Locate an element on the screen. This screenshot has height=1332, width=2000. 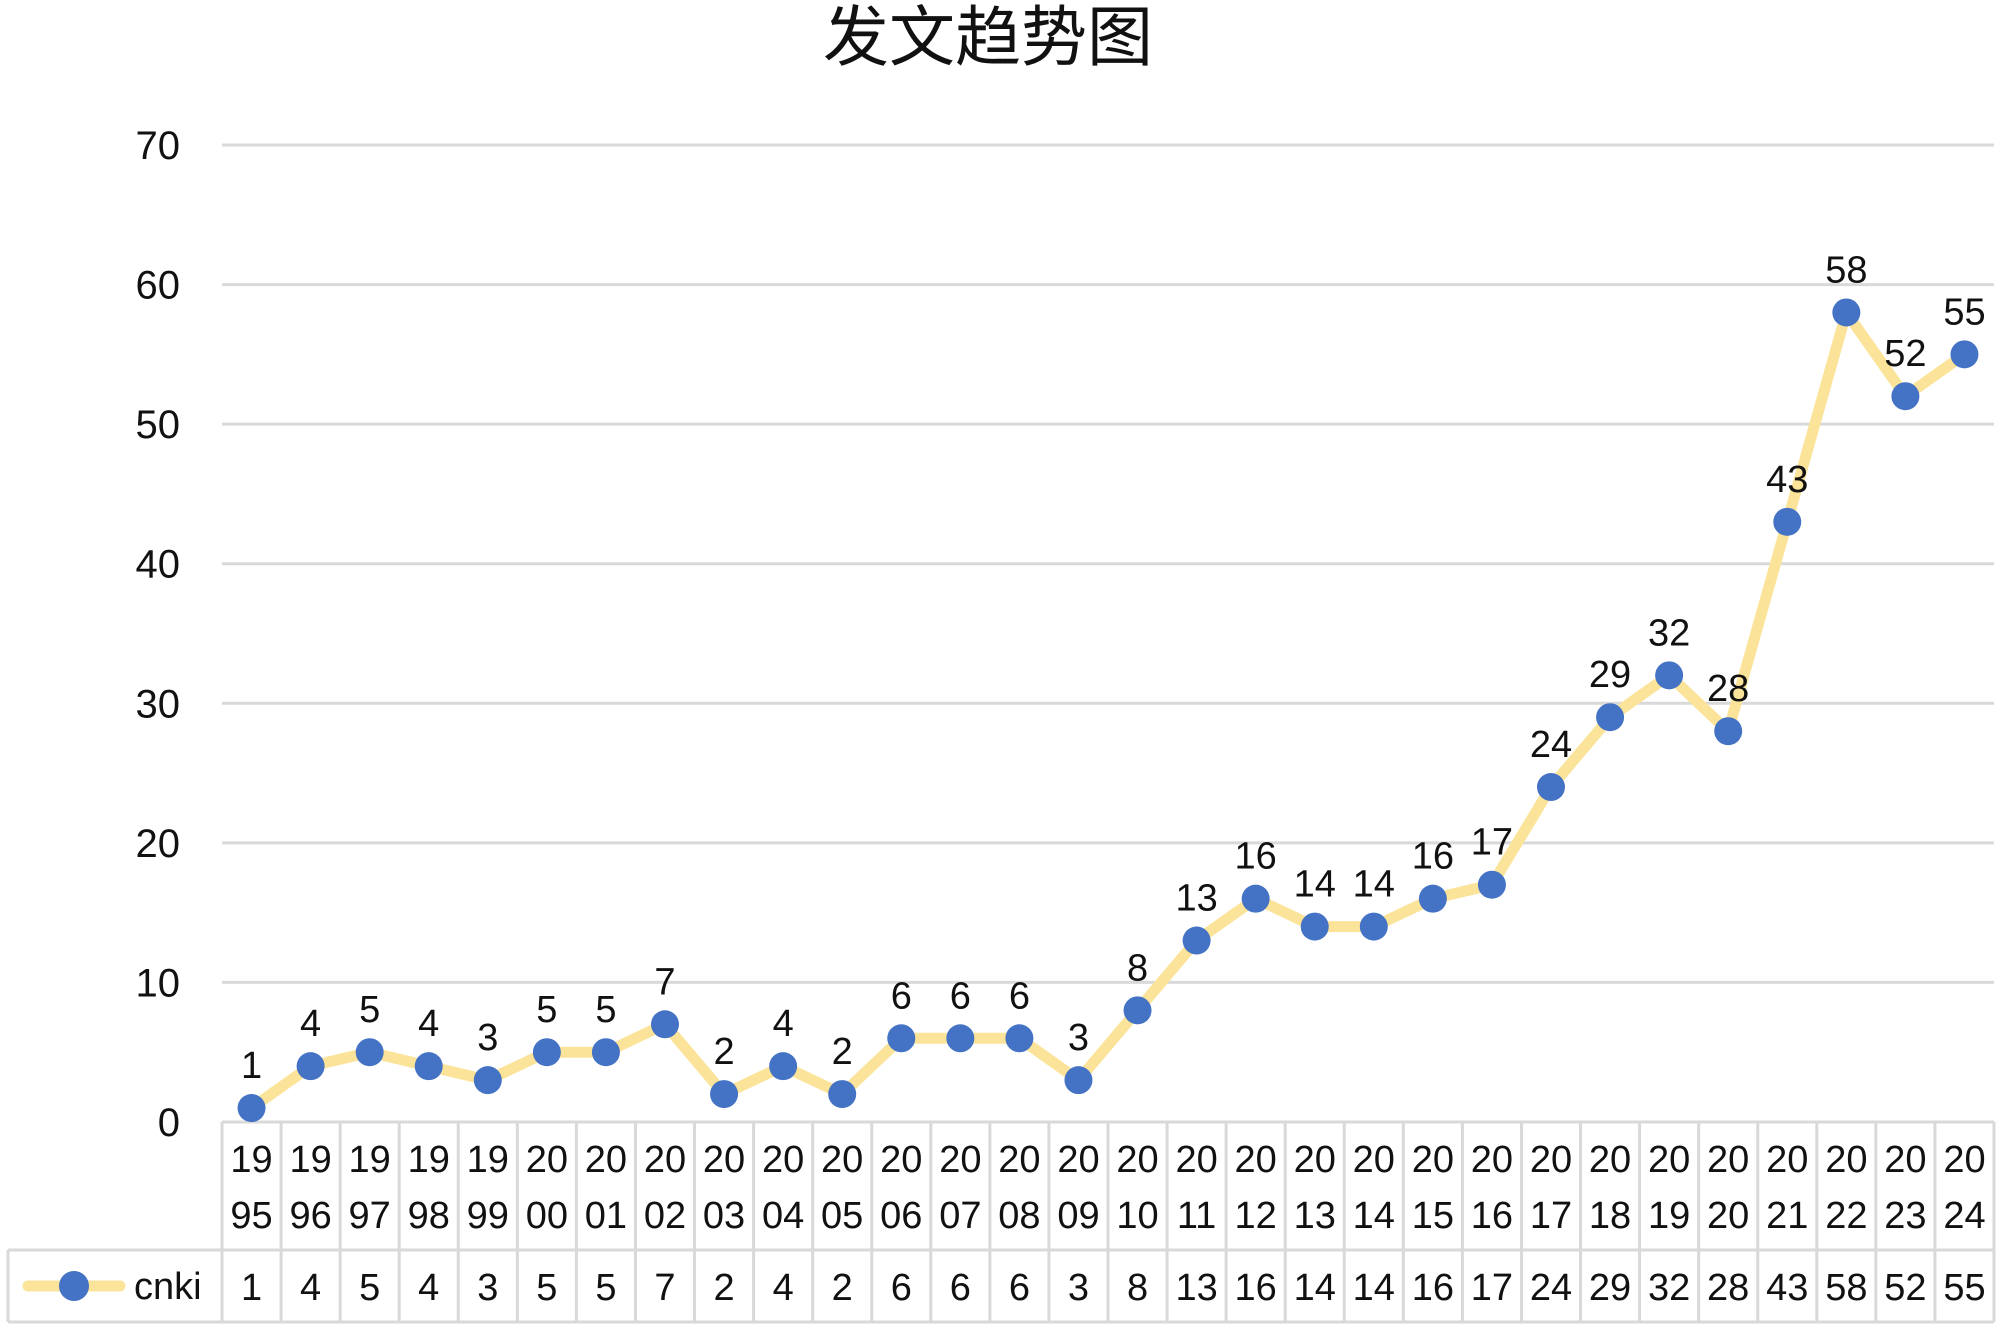
x-tick-label: 19 98 is located at coordinates (429, 1188).